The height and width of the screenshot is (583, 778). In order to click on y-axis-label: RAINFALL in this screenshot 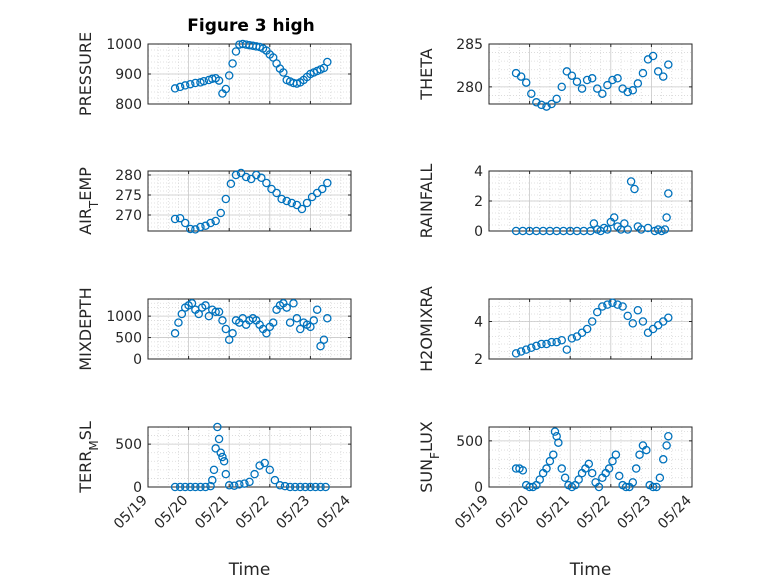, I will do `click(426, 201)`.